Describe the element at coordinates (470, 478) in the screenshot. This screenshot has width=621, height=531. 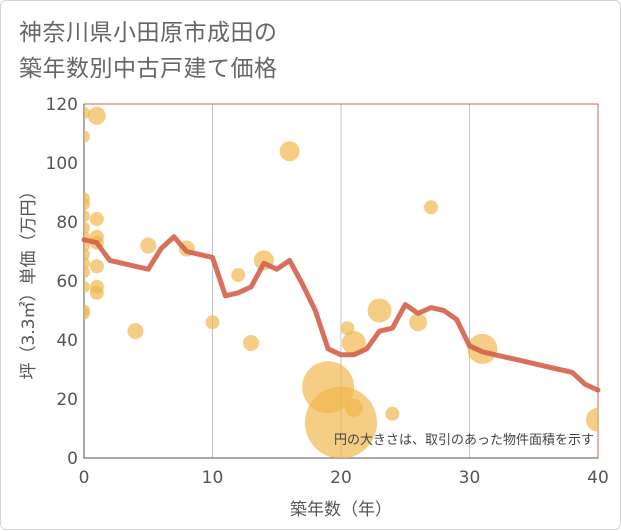
I see `x-tick-label: 30` at that location.